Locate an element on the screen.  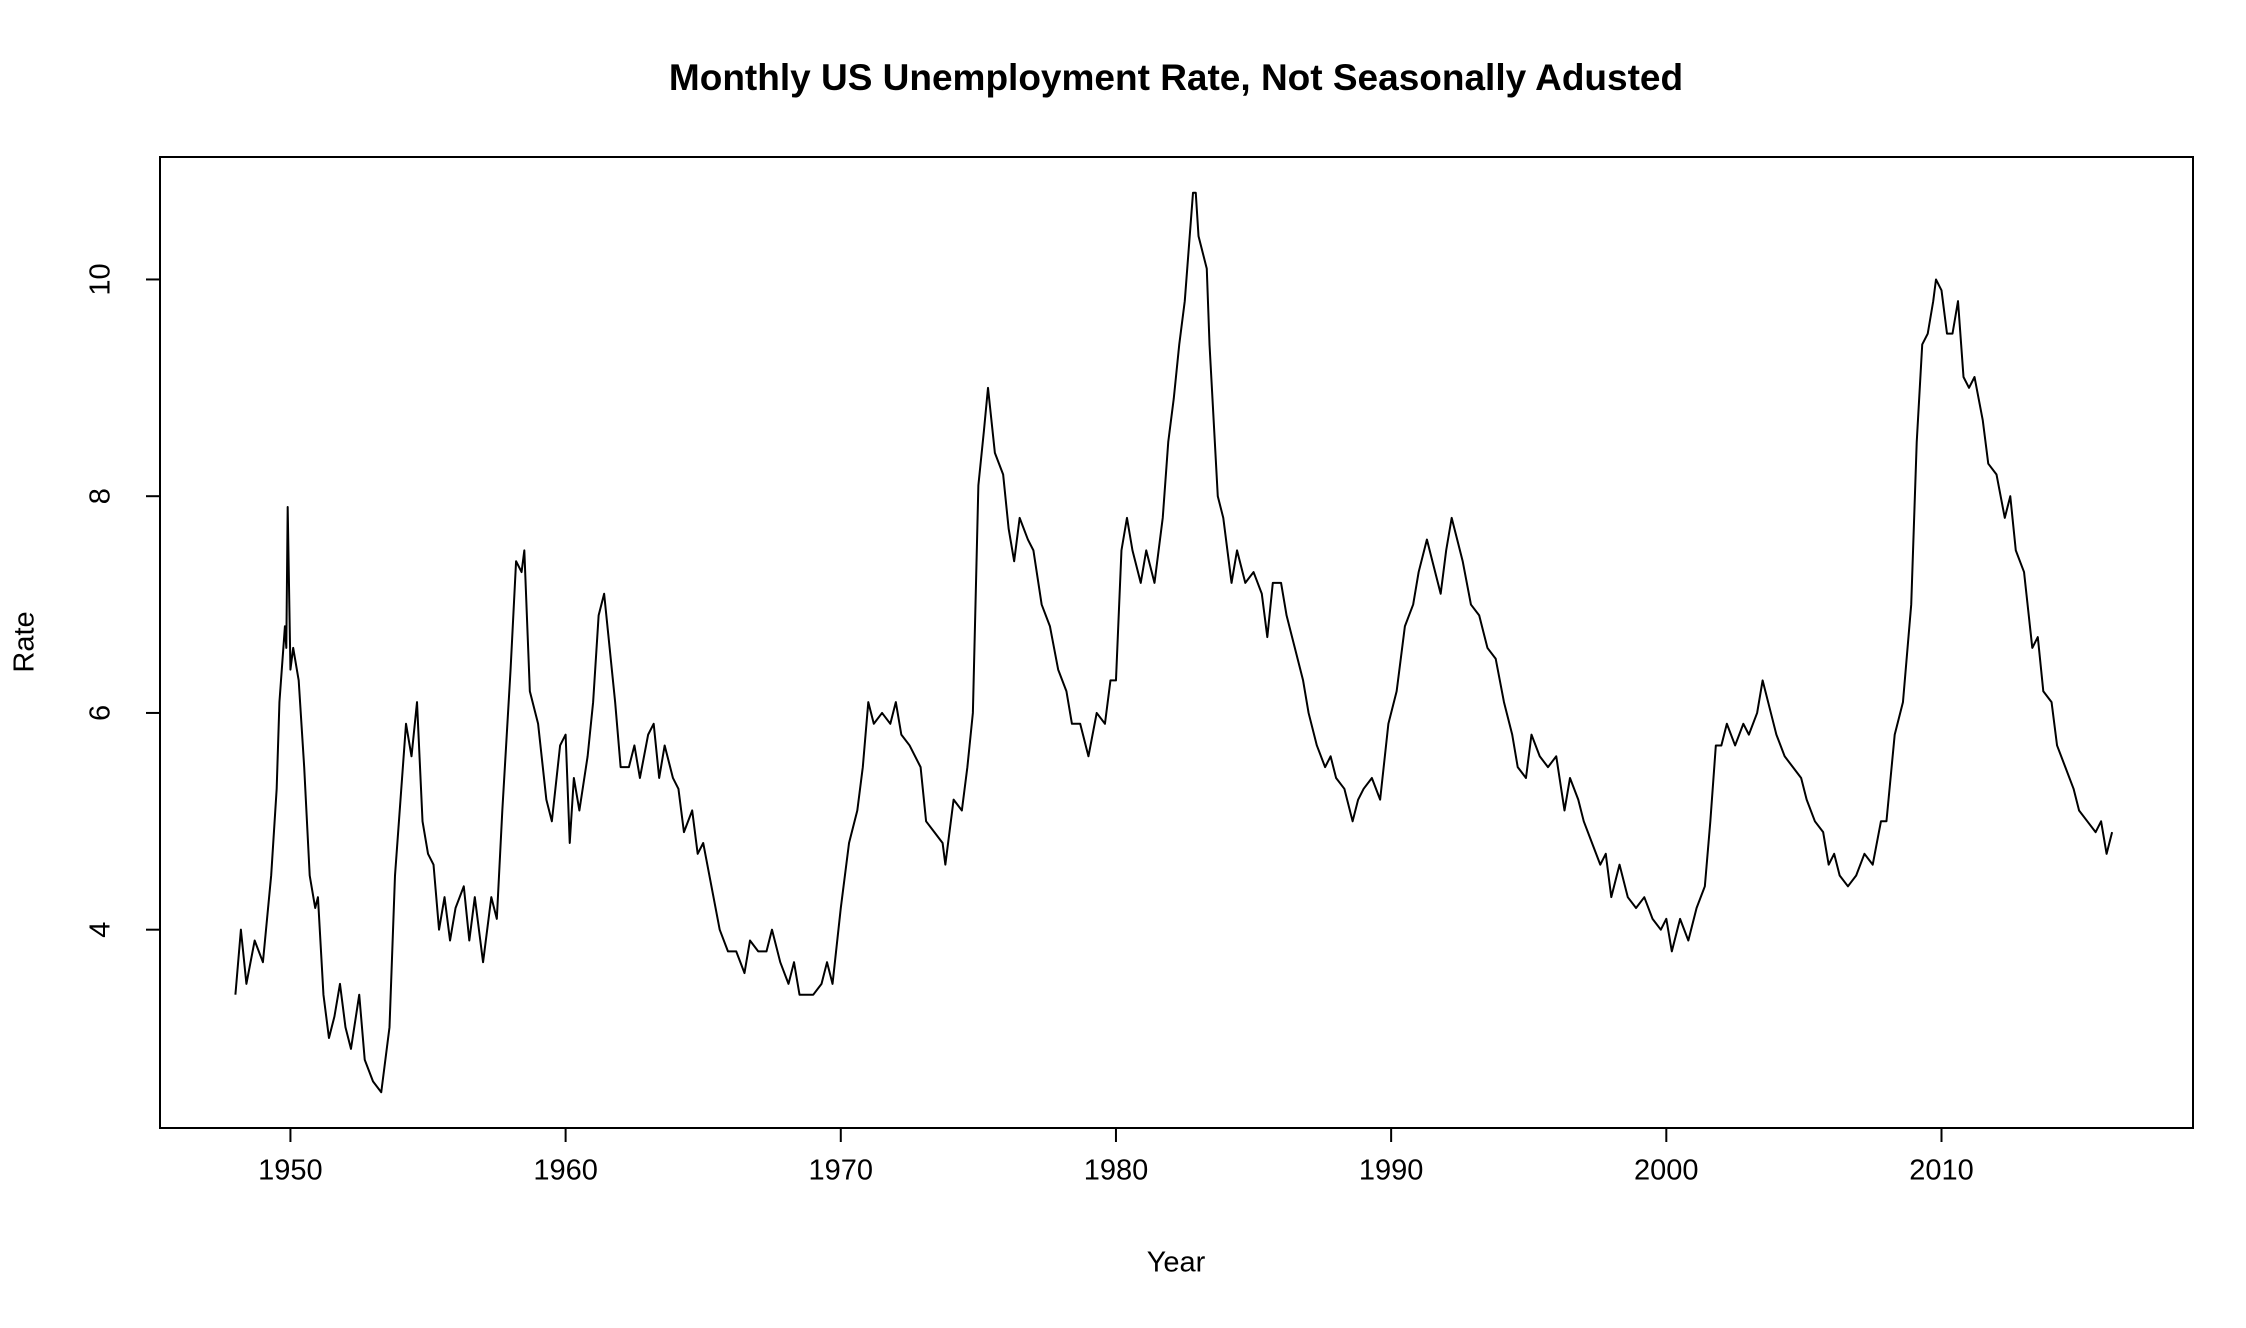
y-tick-label: 8 is located at coordinates (101, 496).